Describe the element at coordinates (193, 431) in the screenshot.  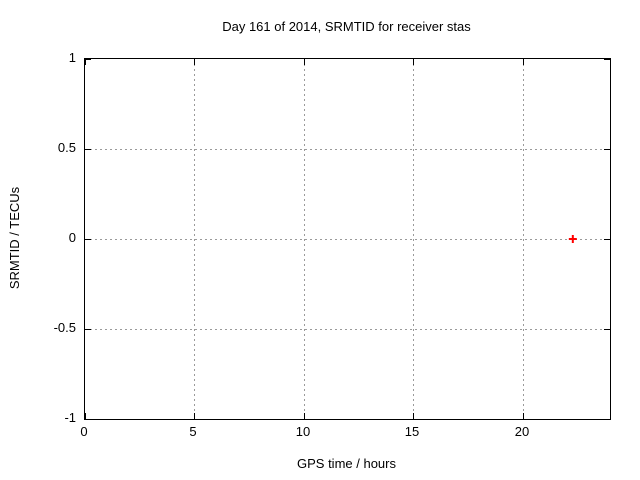
I see `x-tick-label: 5` at that location.